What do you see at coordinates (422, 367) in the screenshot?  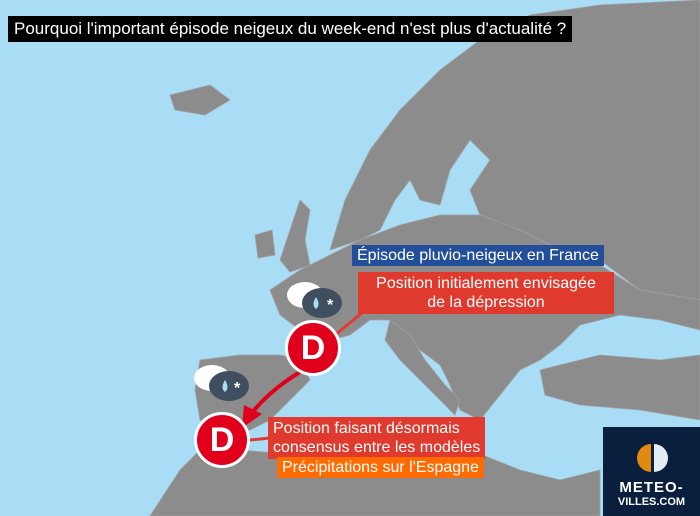 I see `italy` at bounding box center [422, 367].